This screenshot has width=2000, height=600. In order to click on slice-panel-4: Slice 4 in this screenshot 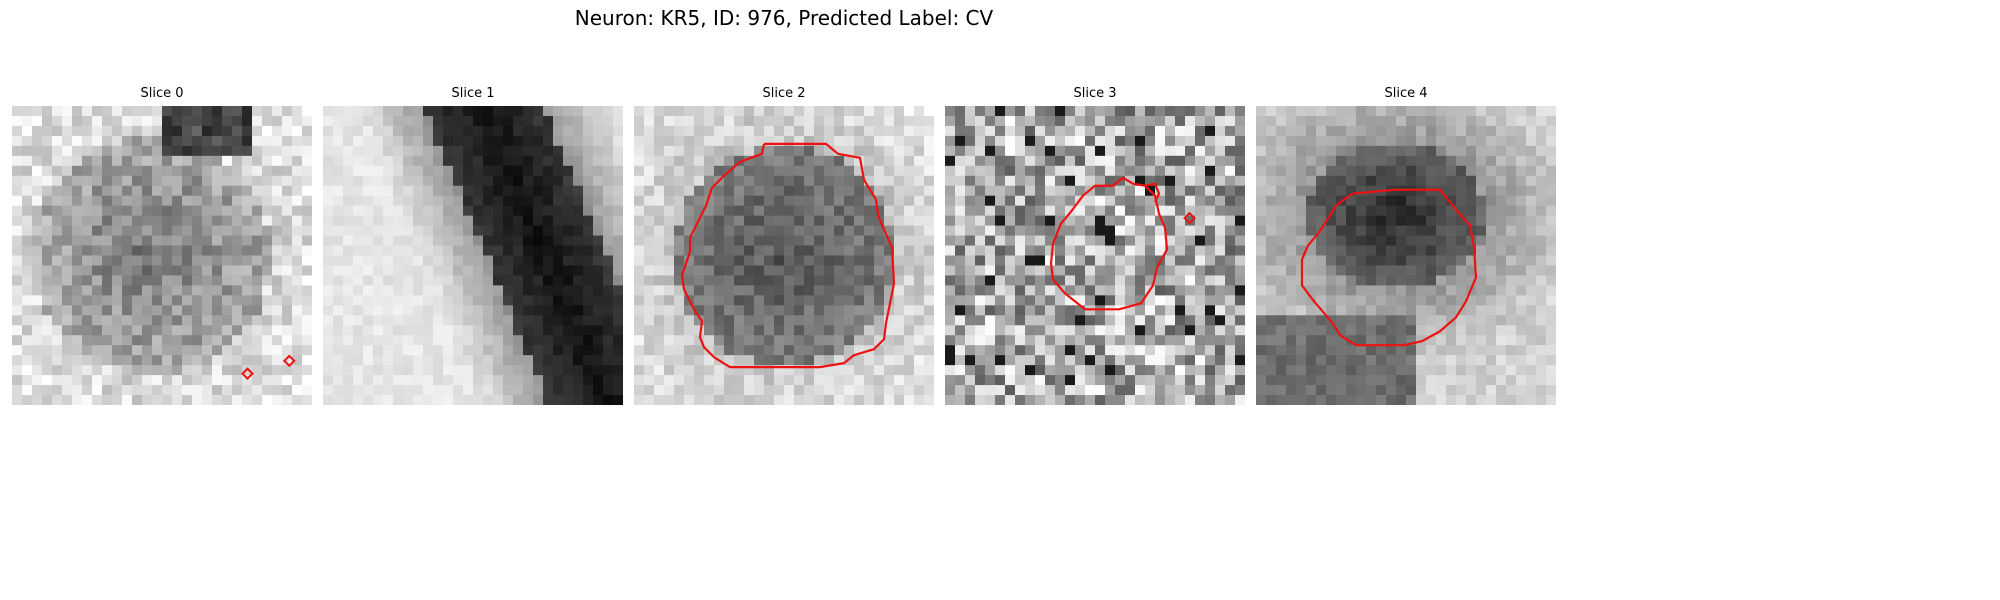, I will do `click(1406, 244)`.